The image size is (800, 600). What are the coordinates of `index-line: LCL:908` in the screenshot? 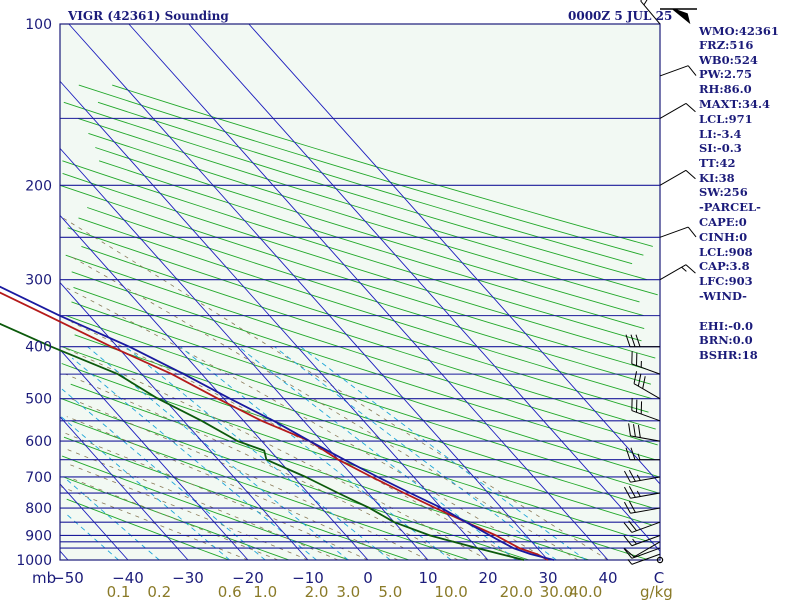 It's located at (726, 252).